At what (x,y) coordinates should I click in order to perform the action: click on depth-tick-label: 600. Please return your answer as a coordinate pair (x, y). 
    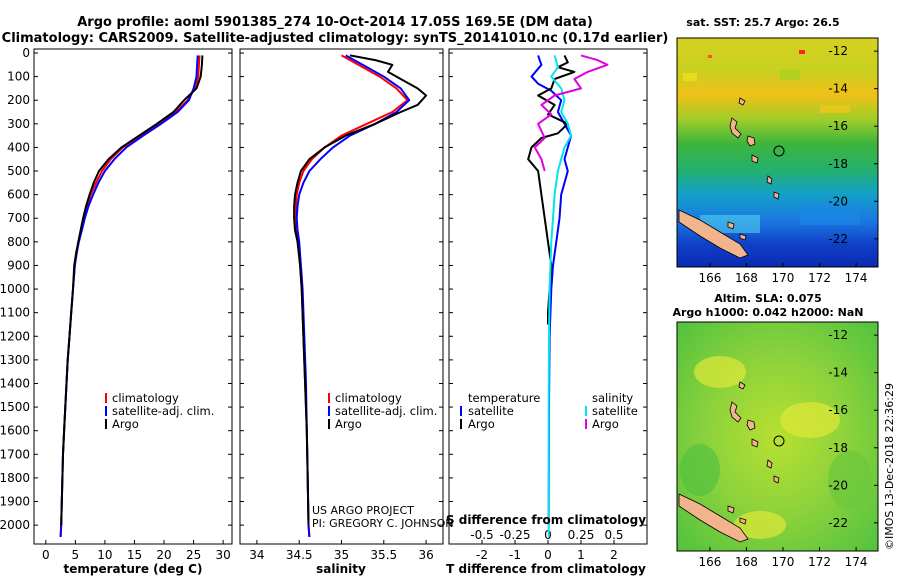
    Looking at the image, I should click on (18, 195).